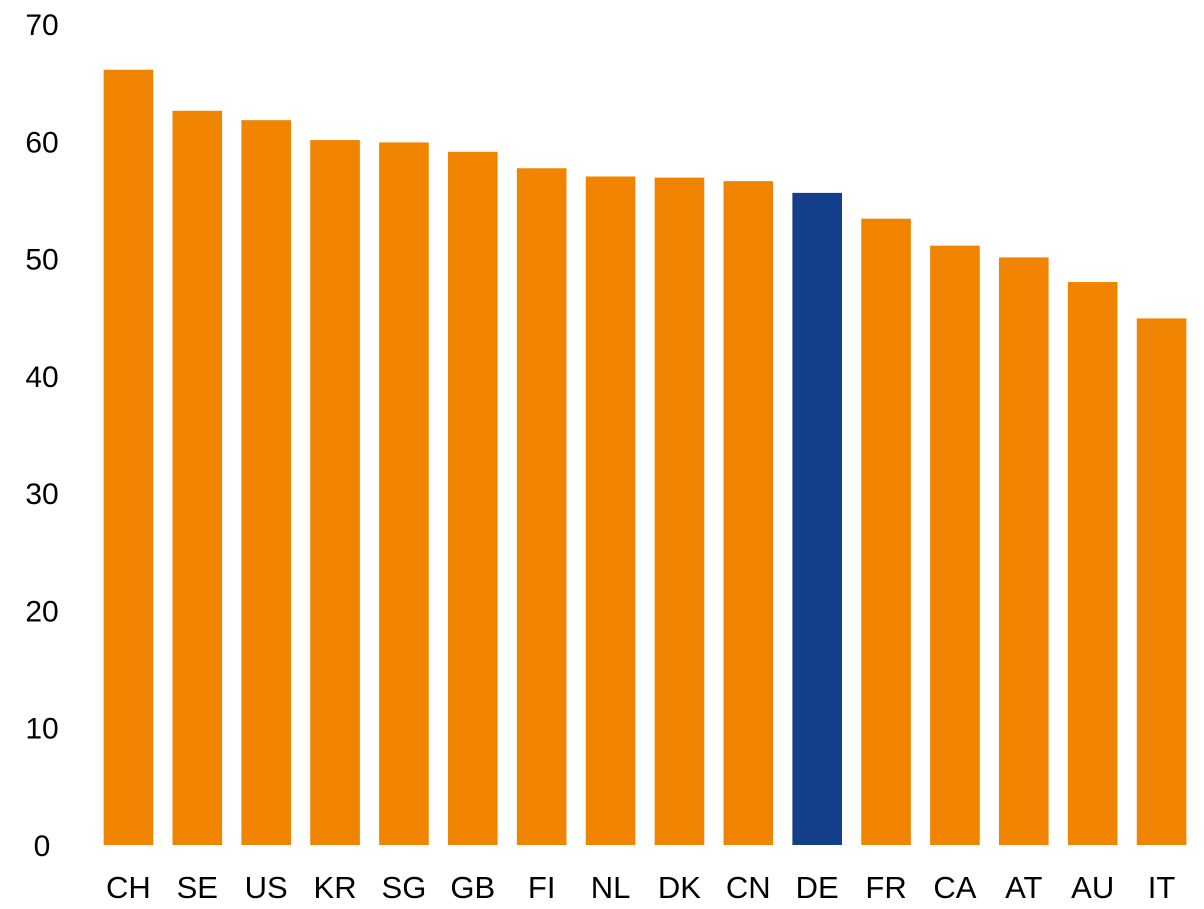  Describe the element at coordinates (1024, 551) in the screenshot. I see `bar-at` at that location.